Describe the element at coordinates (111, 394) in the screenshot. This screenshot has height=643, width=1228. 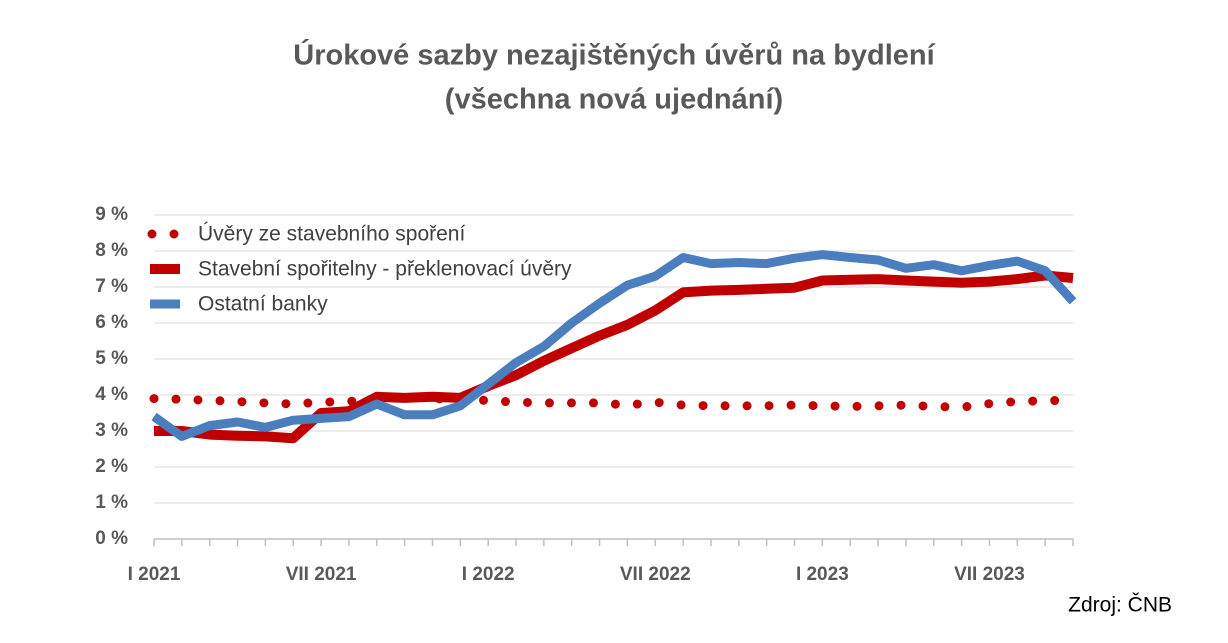
I see `y-tick-label: 4 %` at that location.